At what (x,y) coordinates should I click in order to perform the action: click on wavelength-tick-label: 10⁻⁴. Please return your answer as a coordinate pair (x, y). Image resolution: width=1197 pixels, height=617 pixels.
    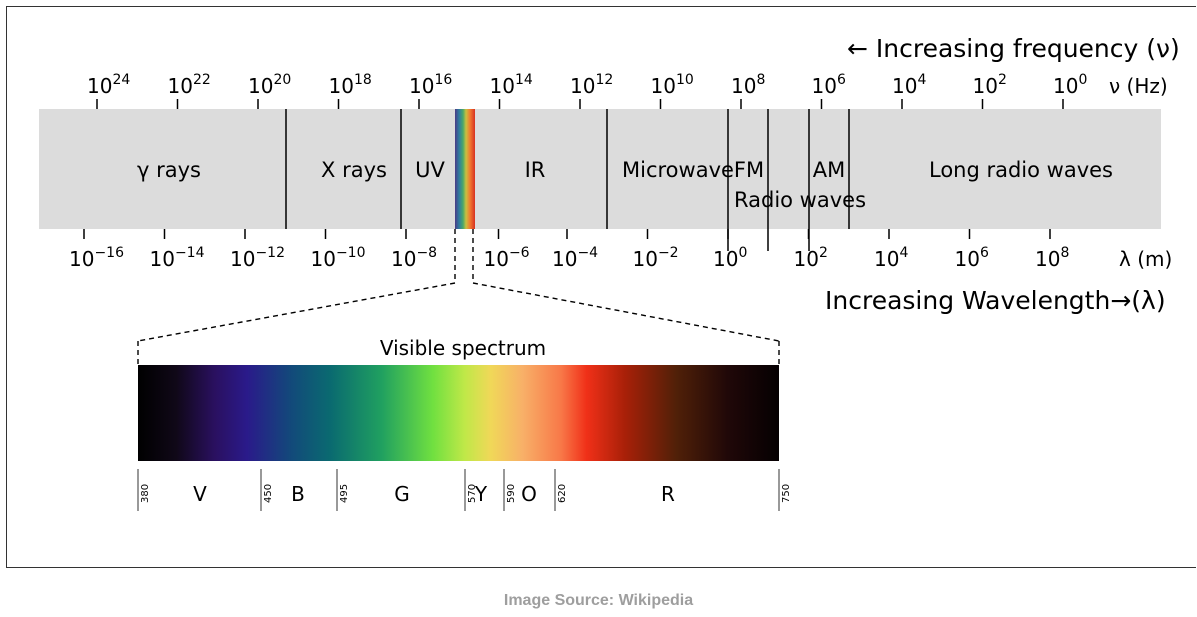
    Looking at the image, I should click on (575, 258).